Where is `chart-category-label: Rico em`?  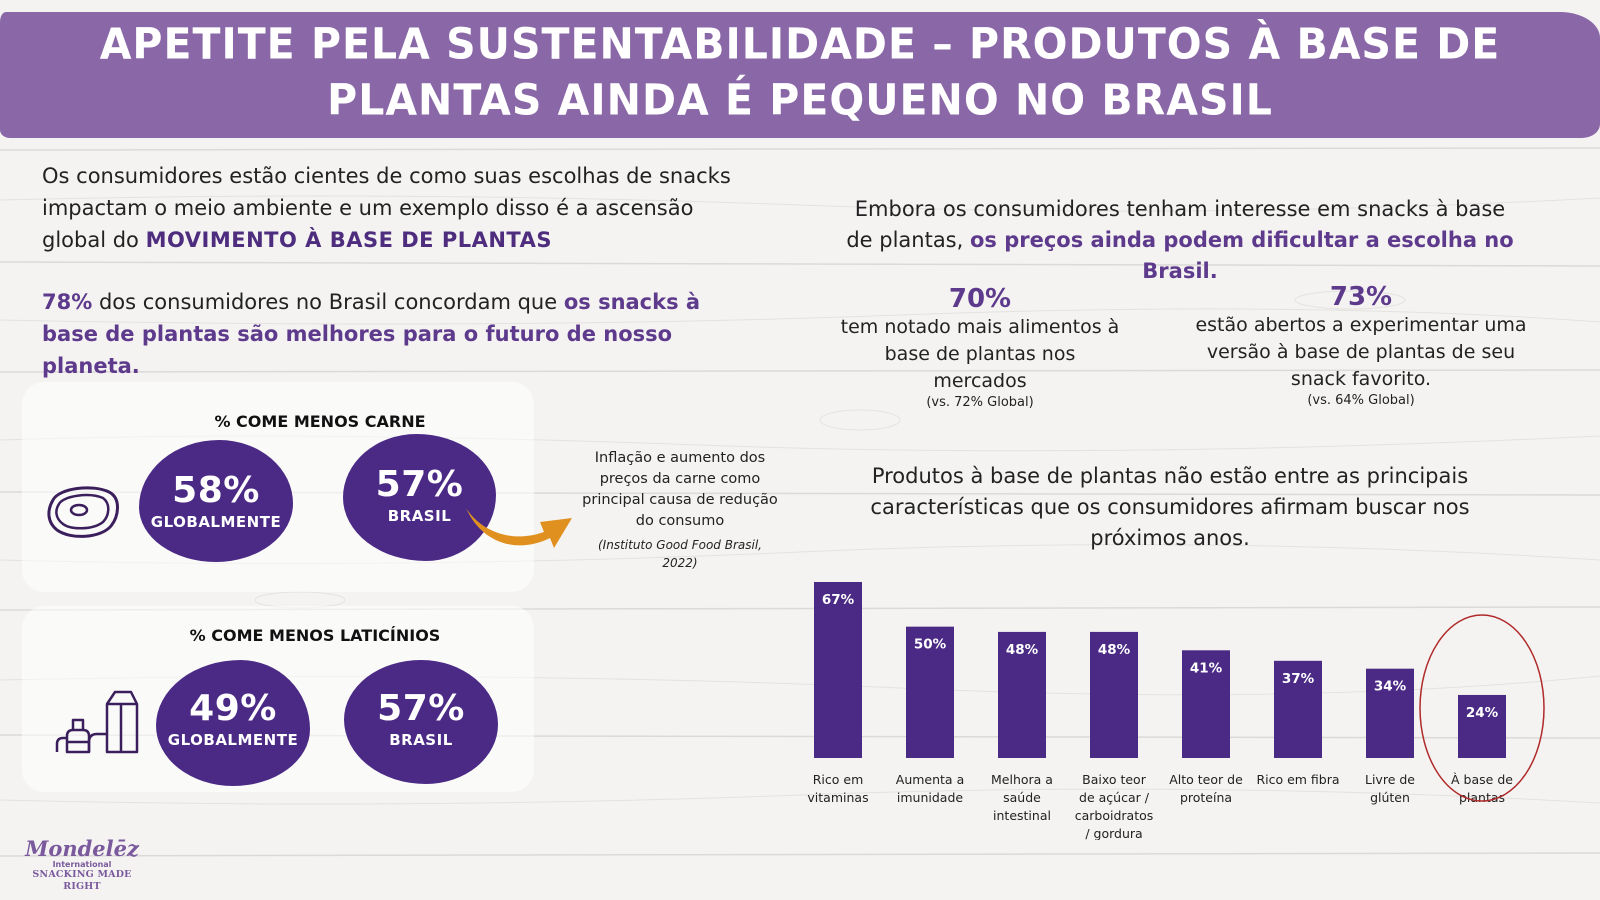 chart-category-label: Rico em is located at coordinates (838, 779).